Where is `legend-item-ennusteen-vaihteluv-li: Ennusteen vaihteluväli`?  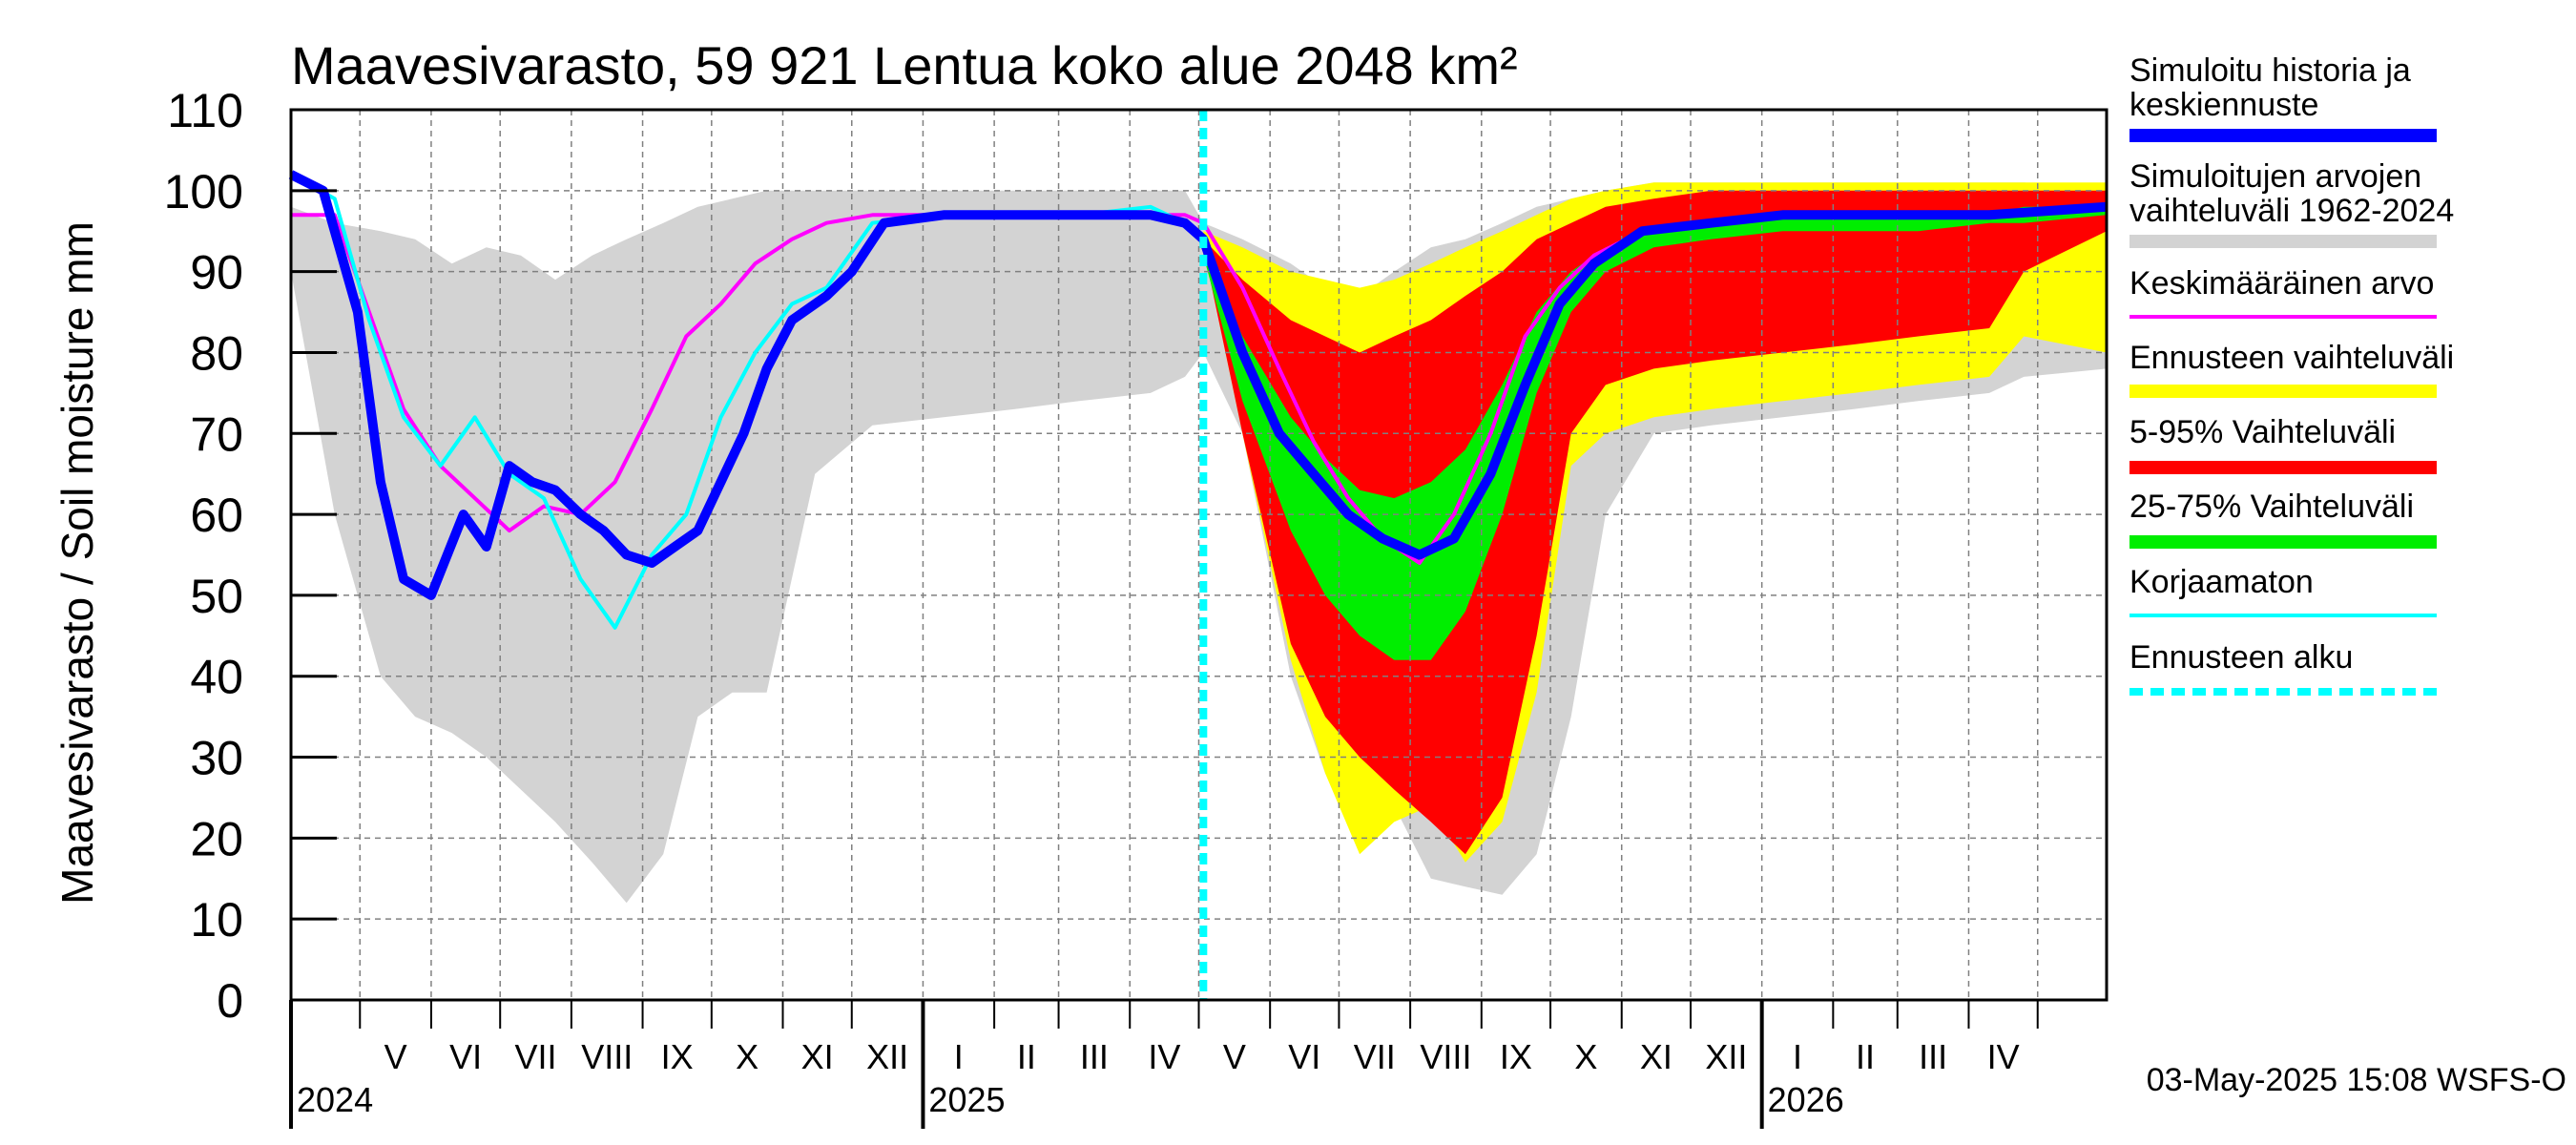
legend-item-ennusteen-vaihteluv-li: Ennusteen vaihteluväli is located at coordinates (2291, 369).